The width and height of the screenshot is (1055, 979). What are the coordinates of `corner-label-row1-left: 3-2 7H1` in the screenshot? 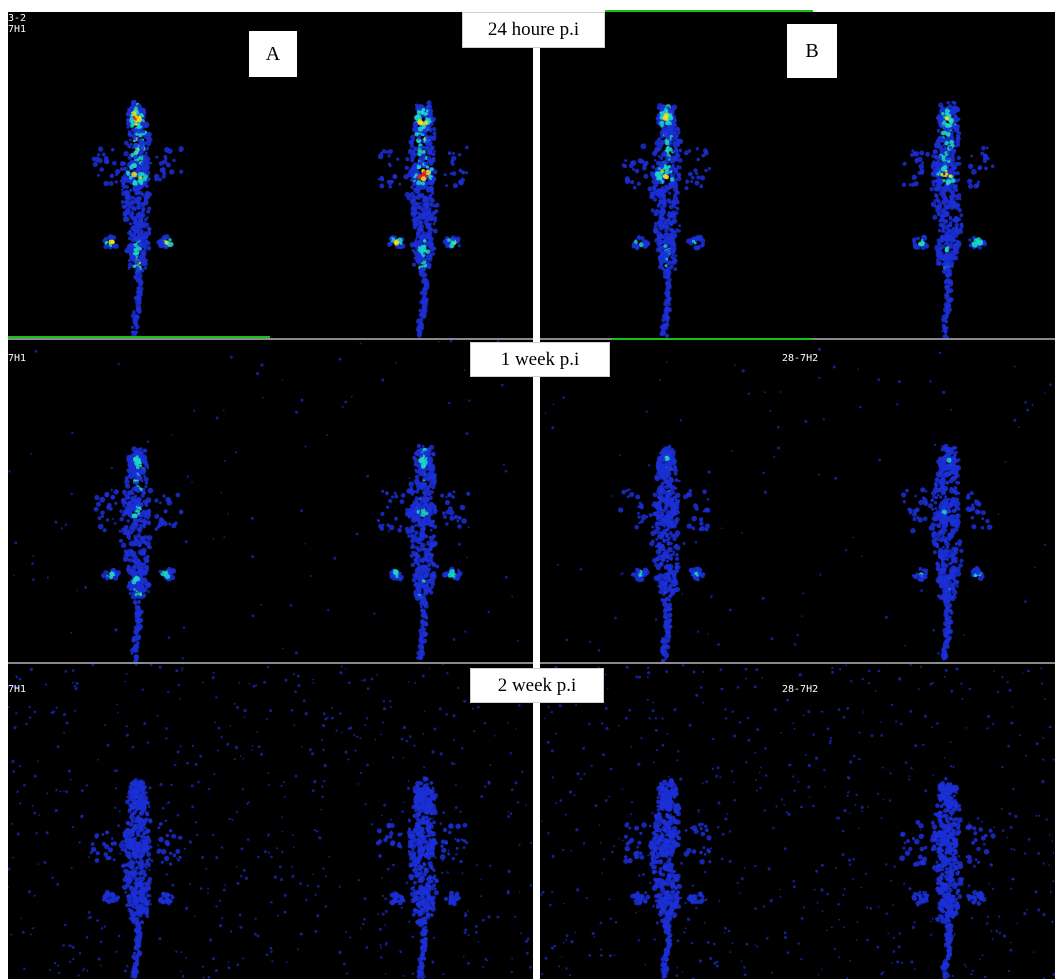 It's located at (17, 24).